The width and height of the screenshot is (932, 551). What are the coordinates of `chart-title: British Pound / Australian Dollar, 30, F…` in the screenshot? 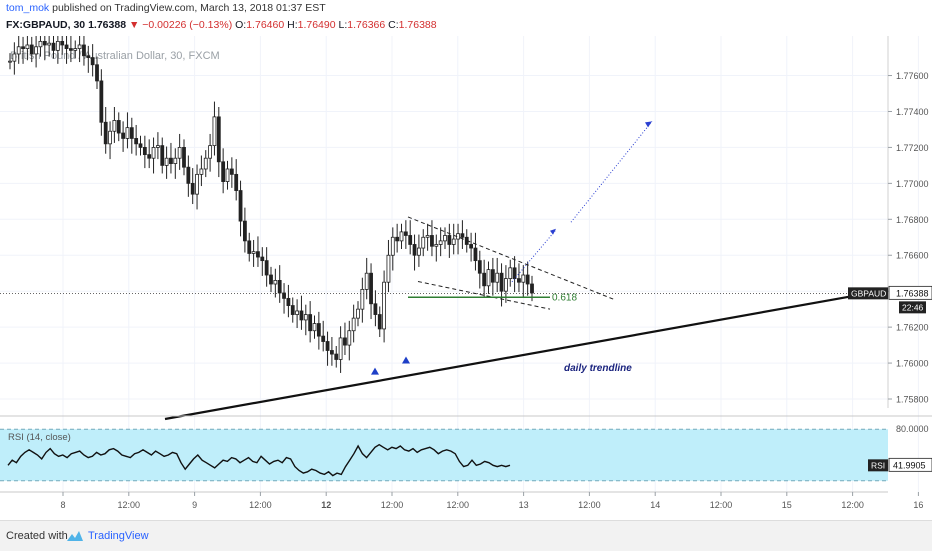 It's located at (115, 56).